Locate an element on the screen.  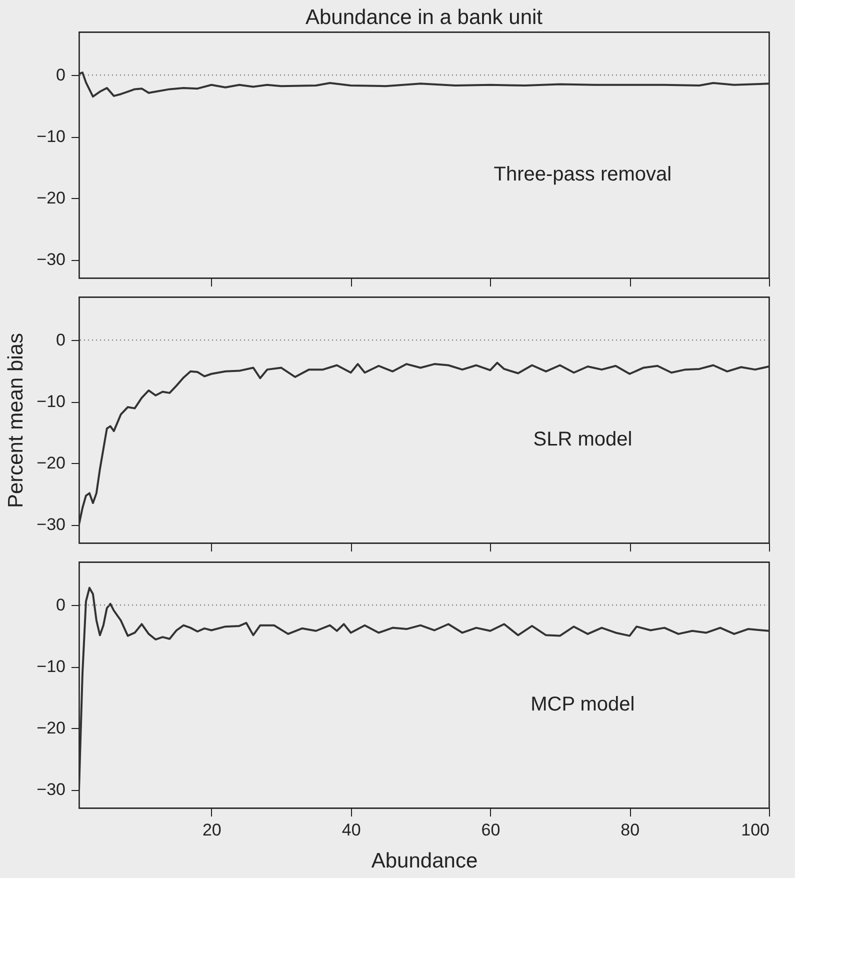
y-axis-title: Percent mean bias is located at coordinates (16, 420).